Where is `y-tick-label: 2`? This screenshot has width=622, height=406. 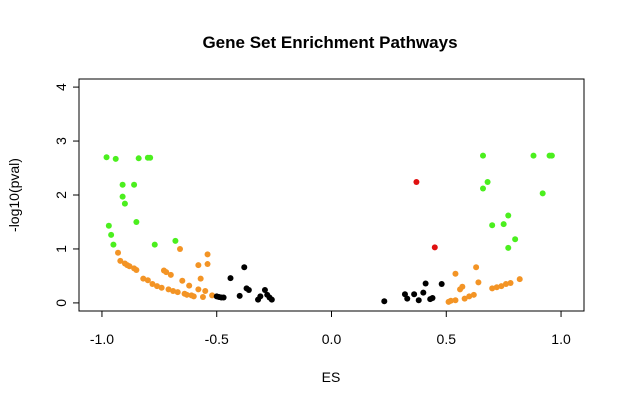 y-tick-label: 2 is located at coordinates (61, 195).